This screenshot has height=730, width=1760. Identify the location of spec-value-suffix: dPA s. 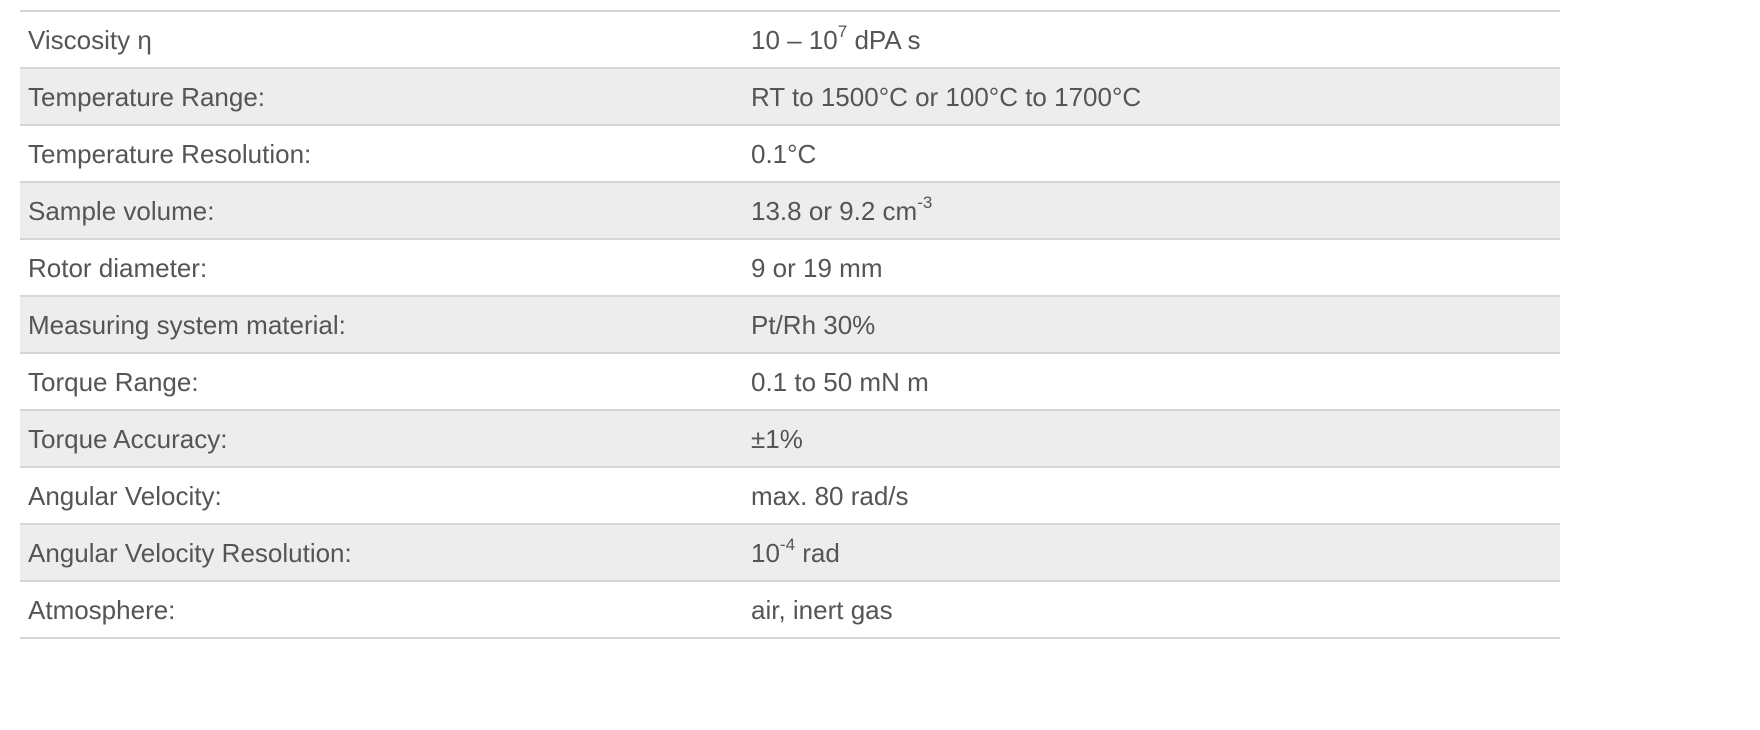
(884, 39).